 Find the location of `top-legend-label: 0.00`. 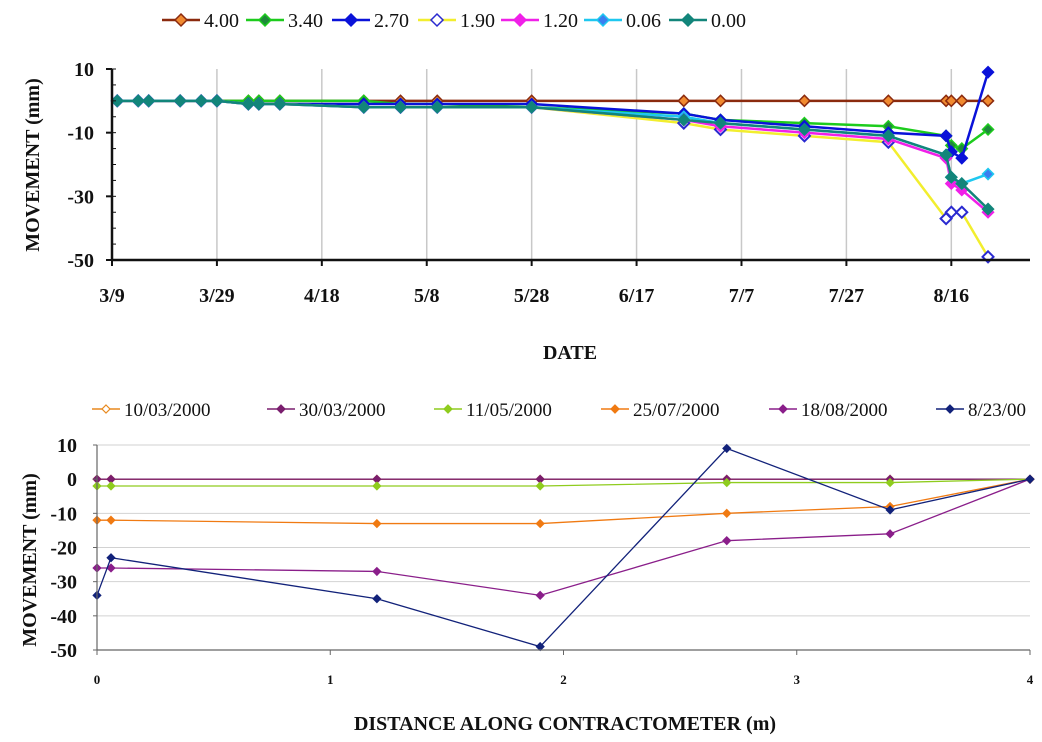

top-legend-label: 0.00 is located at coordinates (728, 21).